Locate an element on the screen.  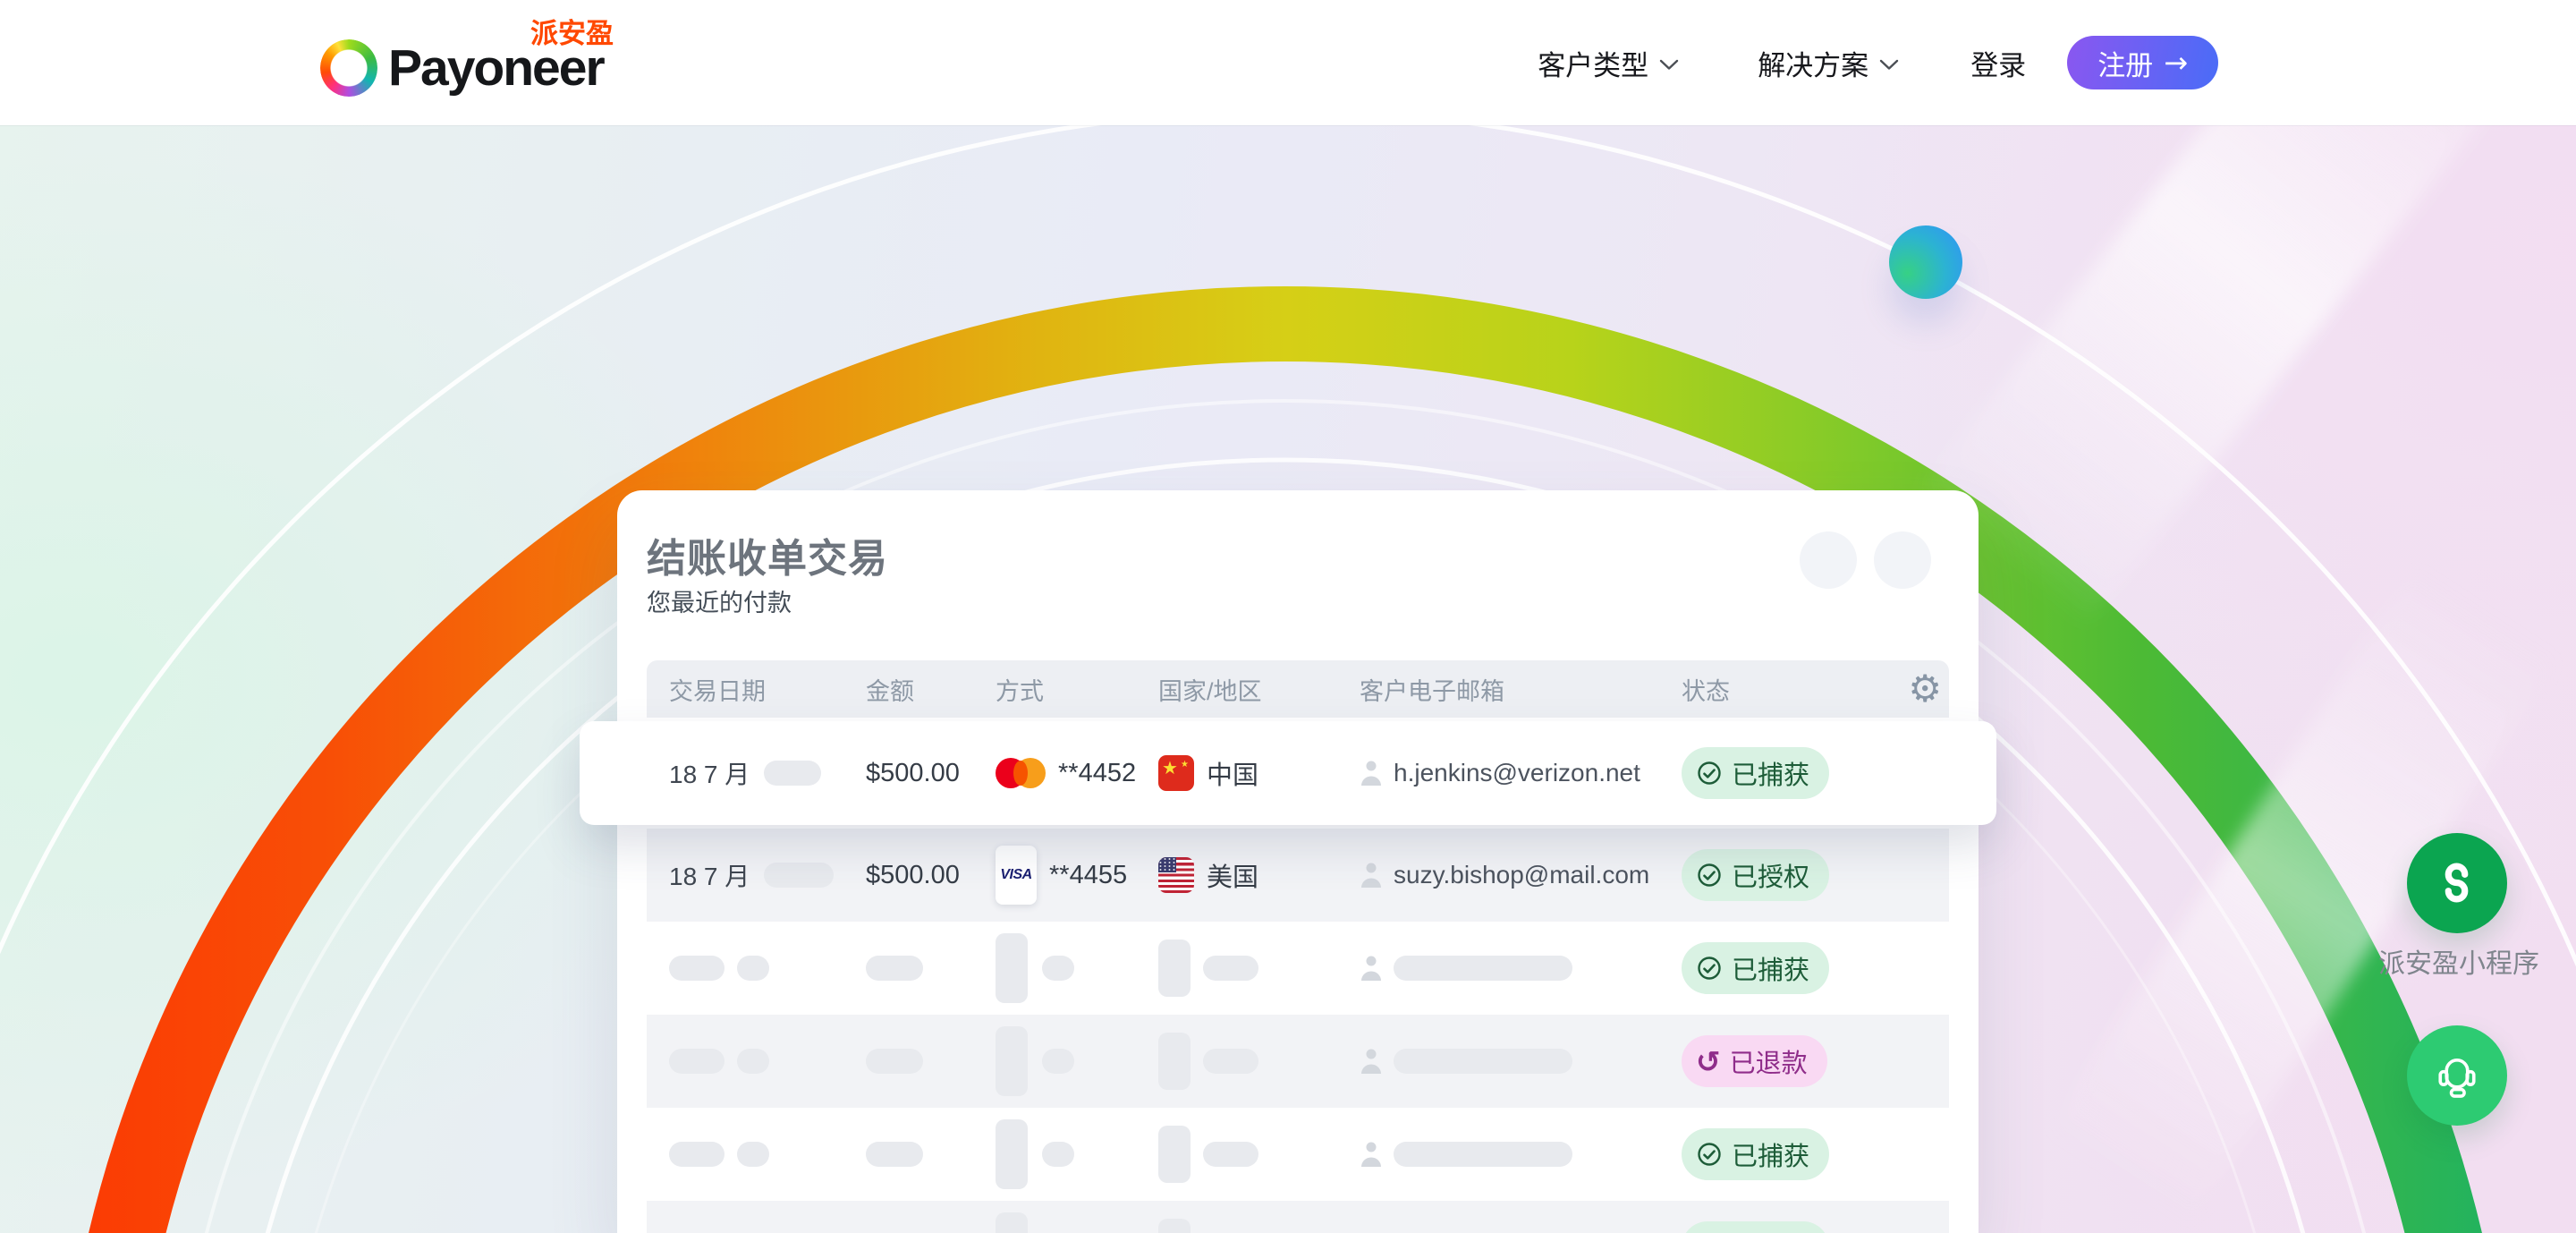
payoneer-ring-icon is located at coordinates (348, 68).